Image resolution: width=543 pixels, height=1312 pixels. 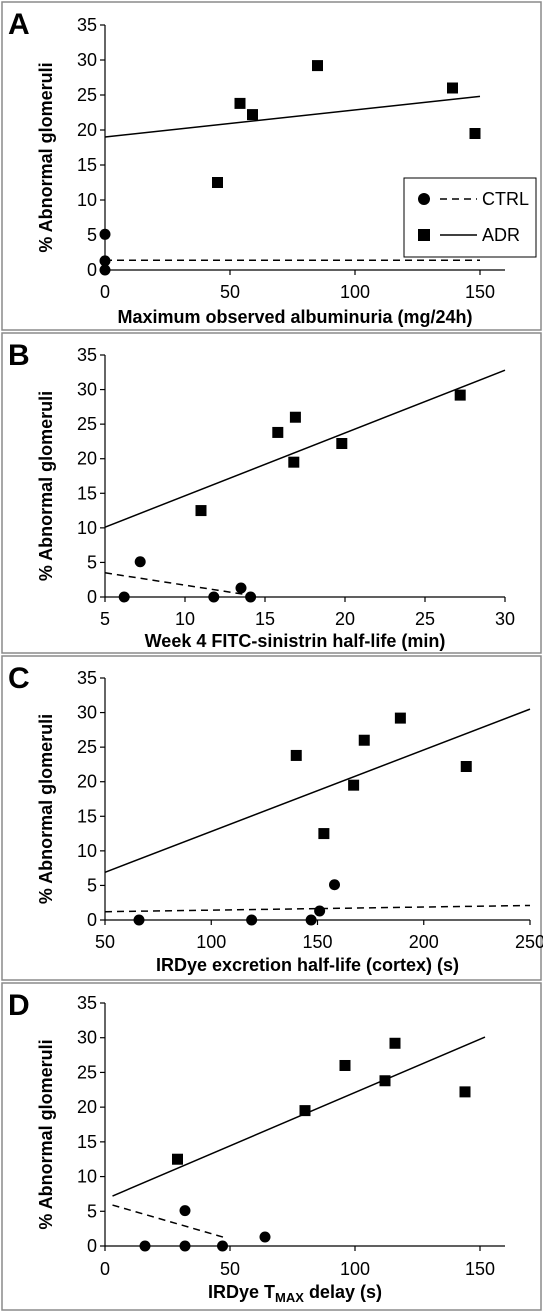 I want to click on legend: CTRL ADR, so click(x=470, y=217).